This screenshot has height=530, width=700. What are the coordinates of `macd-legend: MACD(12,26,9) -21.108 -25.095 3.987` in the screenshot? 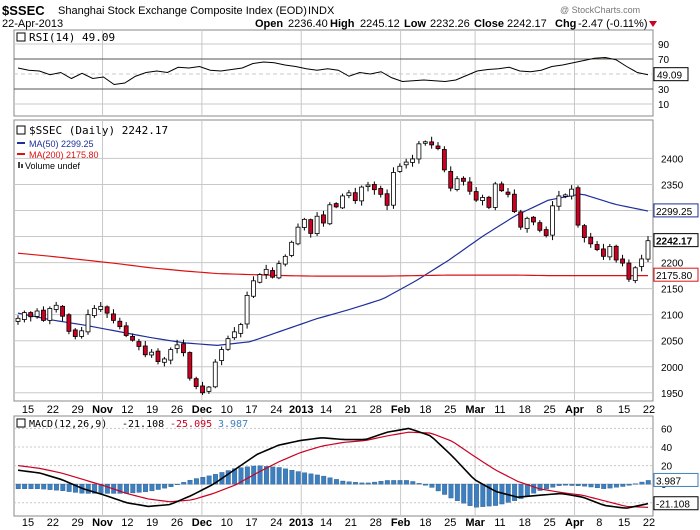 It's located at (132, 424).